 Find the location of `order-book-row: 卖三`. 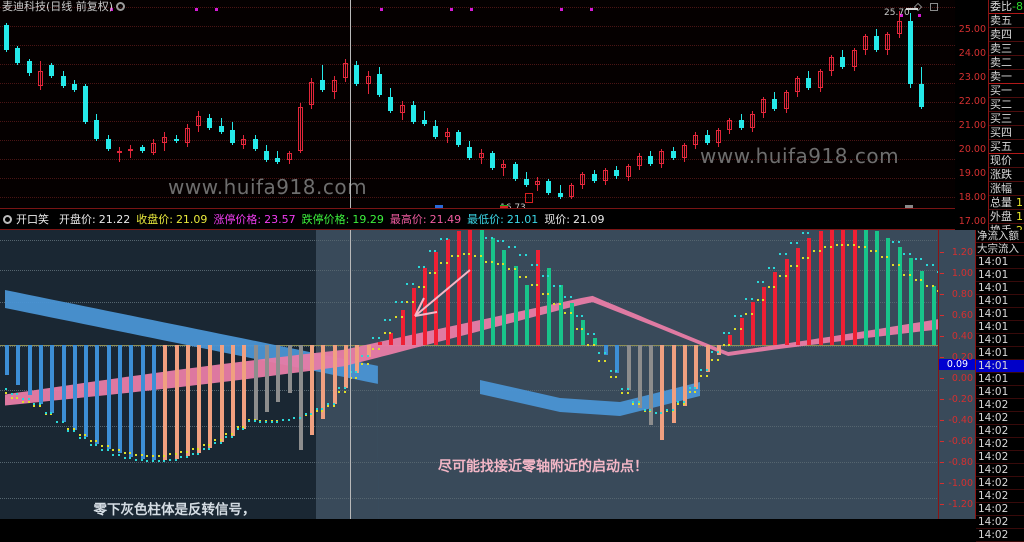

order-book-row: 卖三 is located at coordinates (1006, 49).